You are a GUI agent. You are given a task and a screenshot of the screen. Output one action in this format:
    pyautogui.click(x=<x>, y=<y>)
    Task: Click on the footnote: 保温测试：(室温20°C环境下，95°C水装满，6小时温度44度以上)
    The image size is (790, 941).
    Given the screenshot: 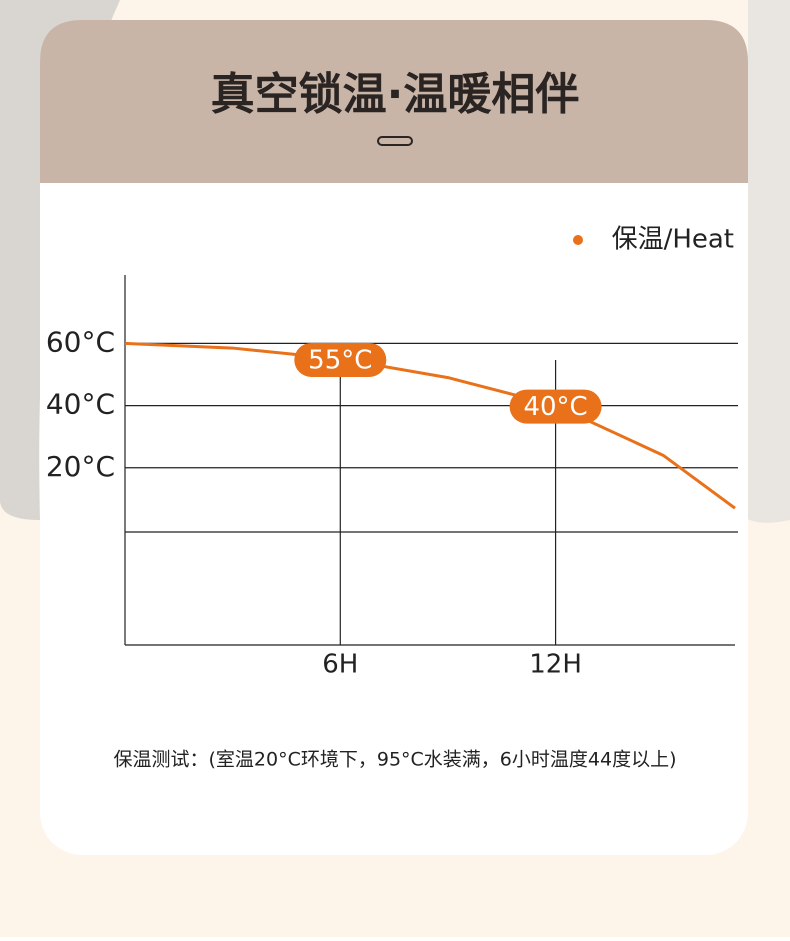 What is the action you would take?
    pyautogui.click(x=395, y=760)
    